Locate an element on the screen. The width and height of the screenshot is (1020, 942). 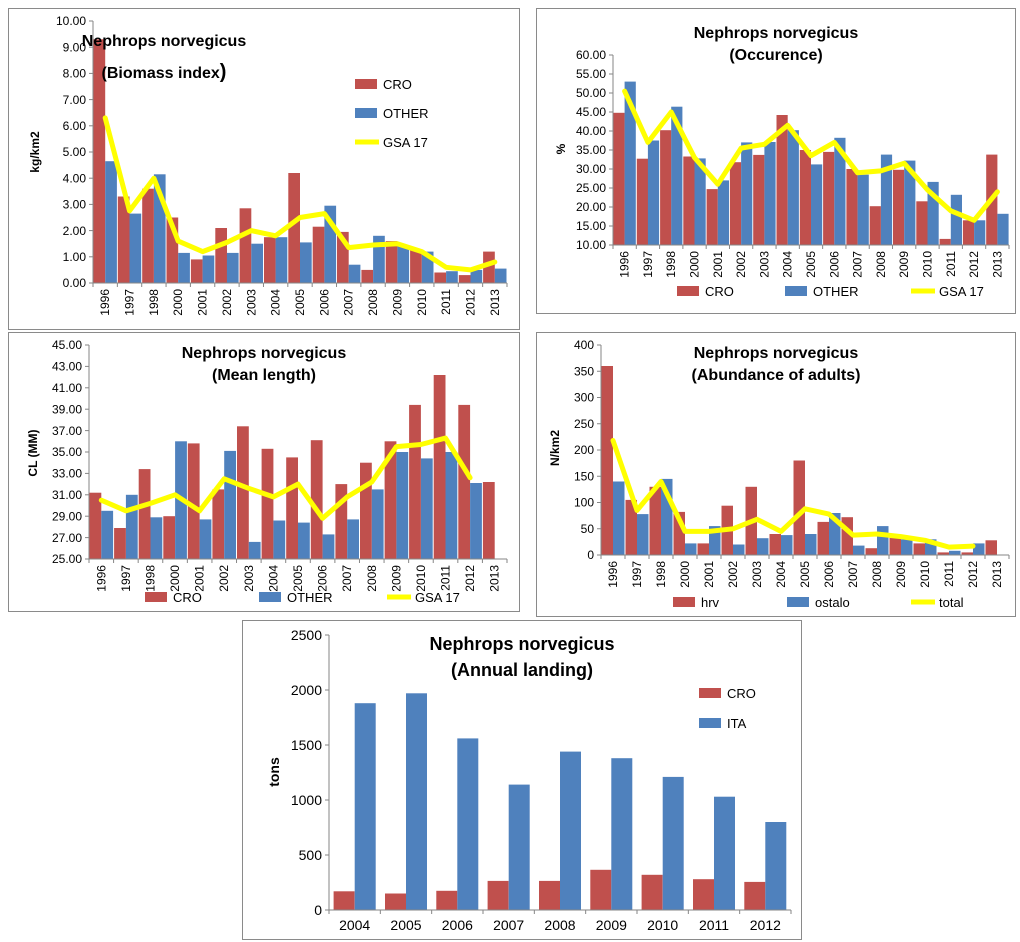
y-tick-label: 40.00 is located at coordinates (591, 131).